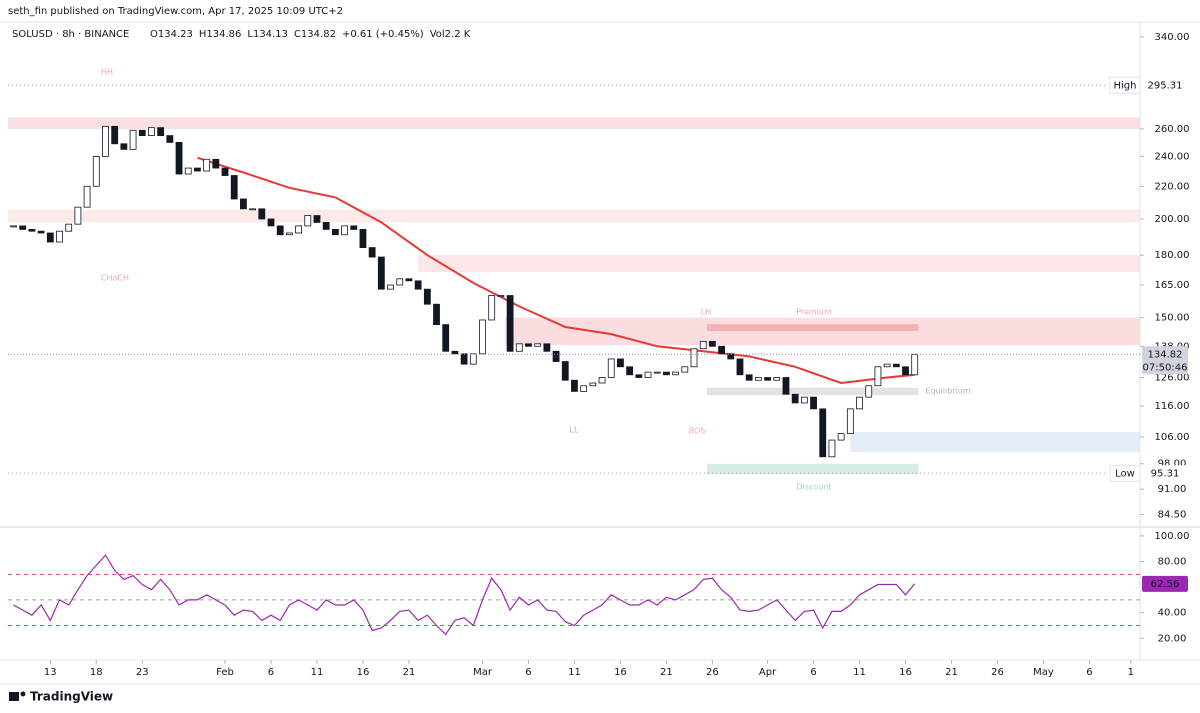  I want to click on annotation: CHoCH, so click(115, 278).